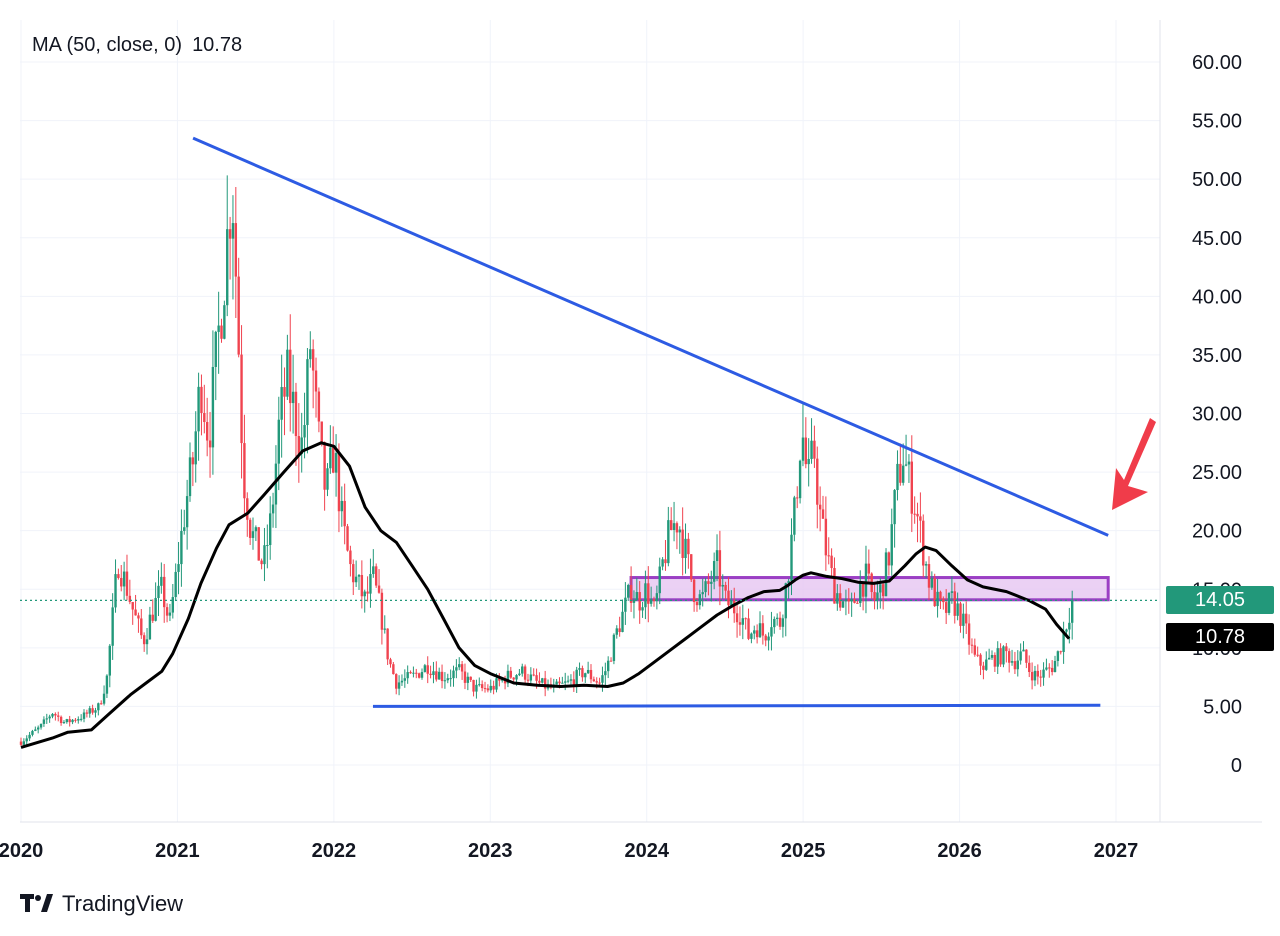 The image size is (1280, 936). Describe the element at coordinates (142, 45) in the screenshot. I see `indicator-legend: MA (50, close, 0) 10.78` at that location.